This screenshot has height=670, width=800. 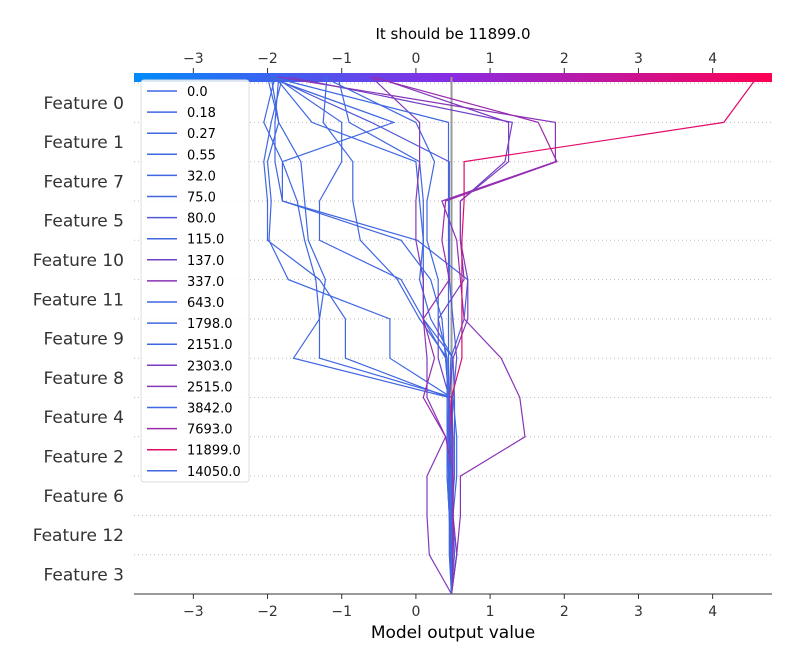 What do you see at coordinates (78, 261) in the screenshot?
I see `feature-label: Feature 10` at bounding box center [78, 261].